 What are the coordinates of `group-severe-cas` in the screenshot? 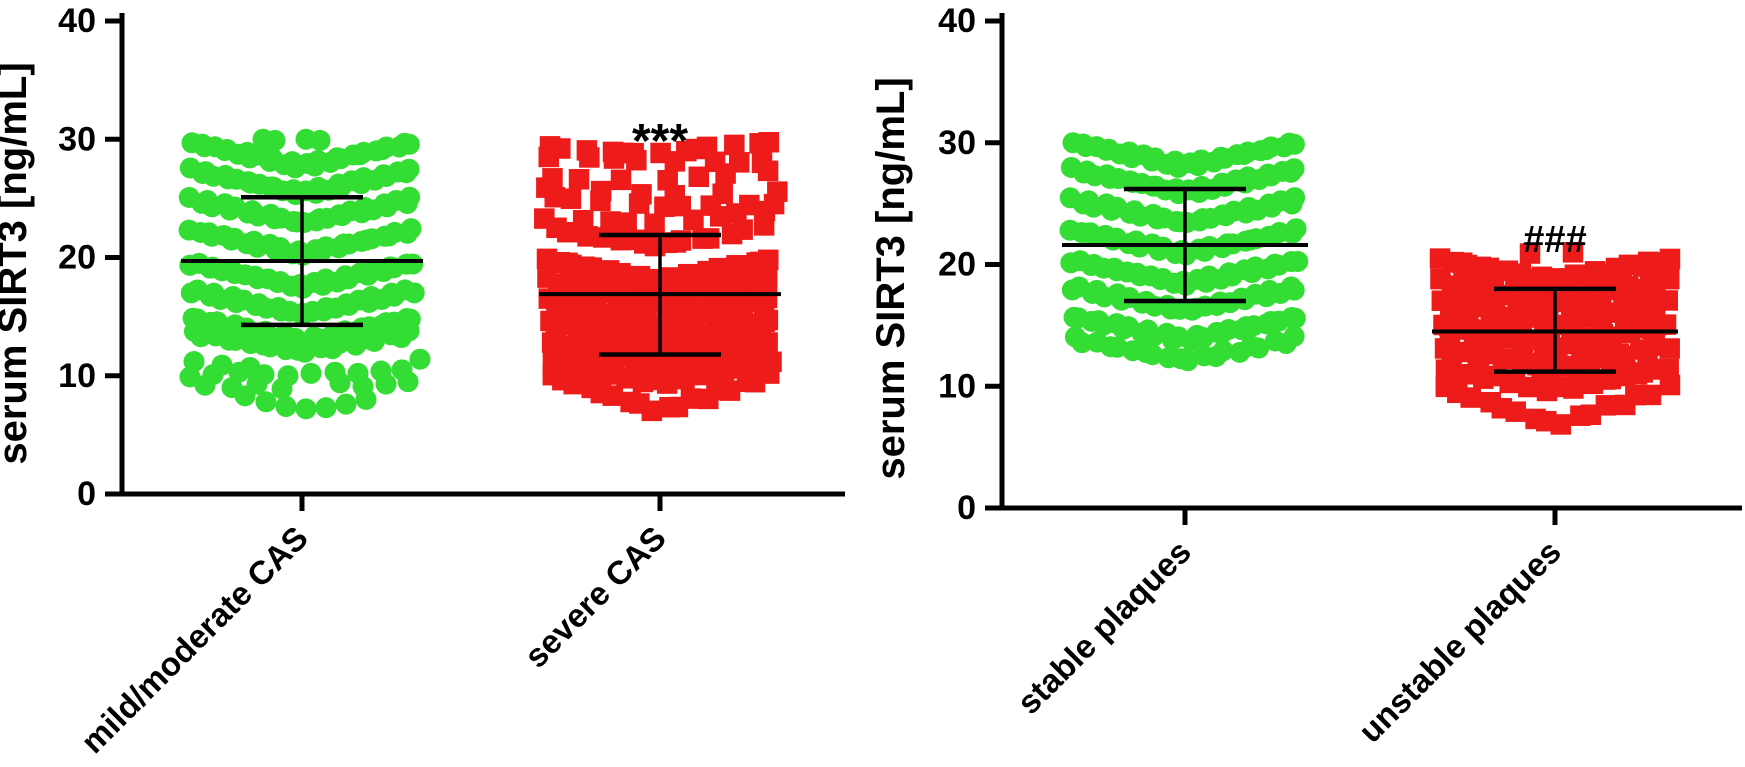 It's located at (661, 276).